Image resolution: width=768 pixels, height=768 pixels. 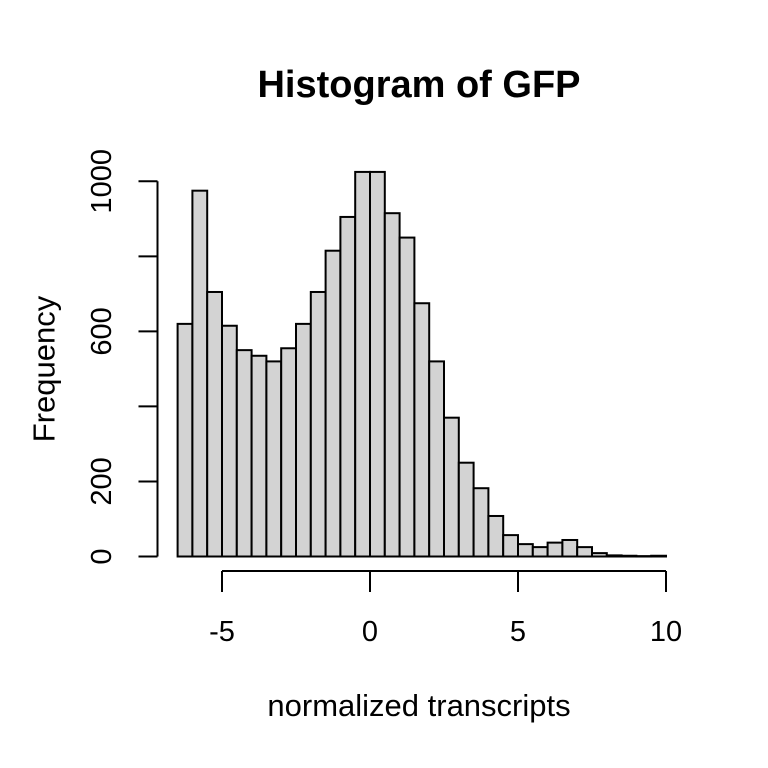 What do you see at coordinates (418, 705) in the screenshot?
I see `x-axis-label: normalized transcripts` at bounding box center [418, 705].